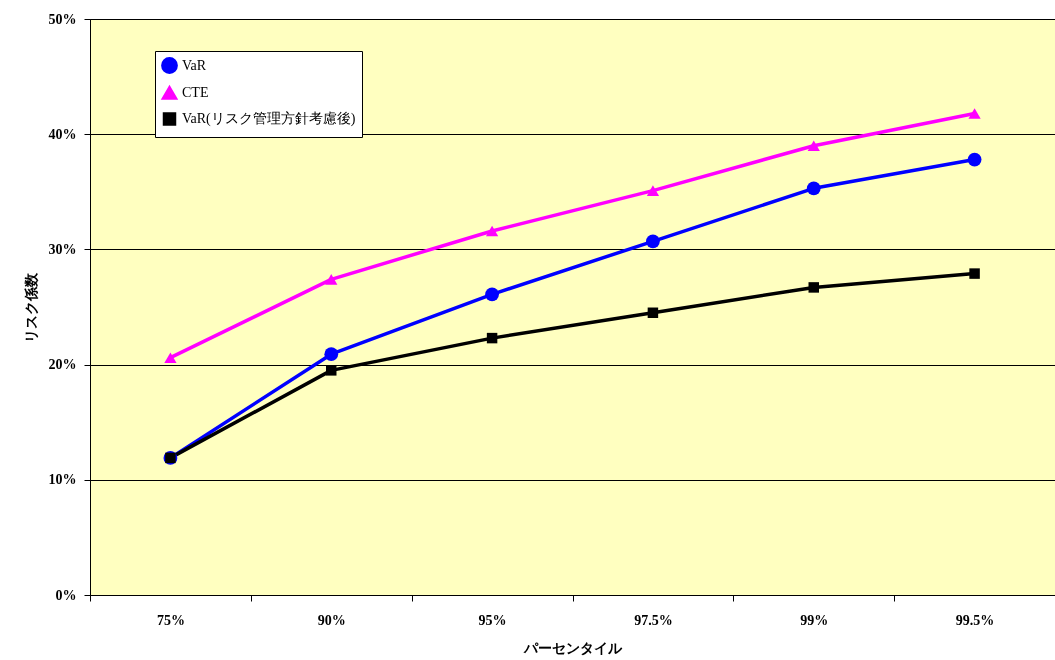 The width and height of the screenshot is (1055, 660). Describe the element at coordinates (62, 365) in the screenshot. I see `y-tick-label: 20%` at that location.